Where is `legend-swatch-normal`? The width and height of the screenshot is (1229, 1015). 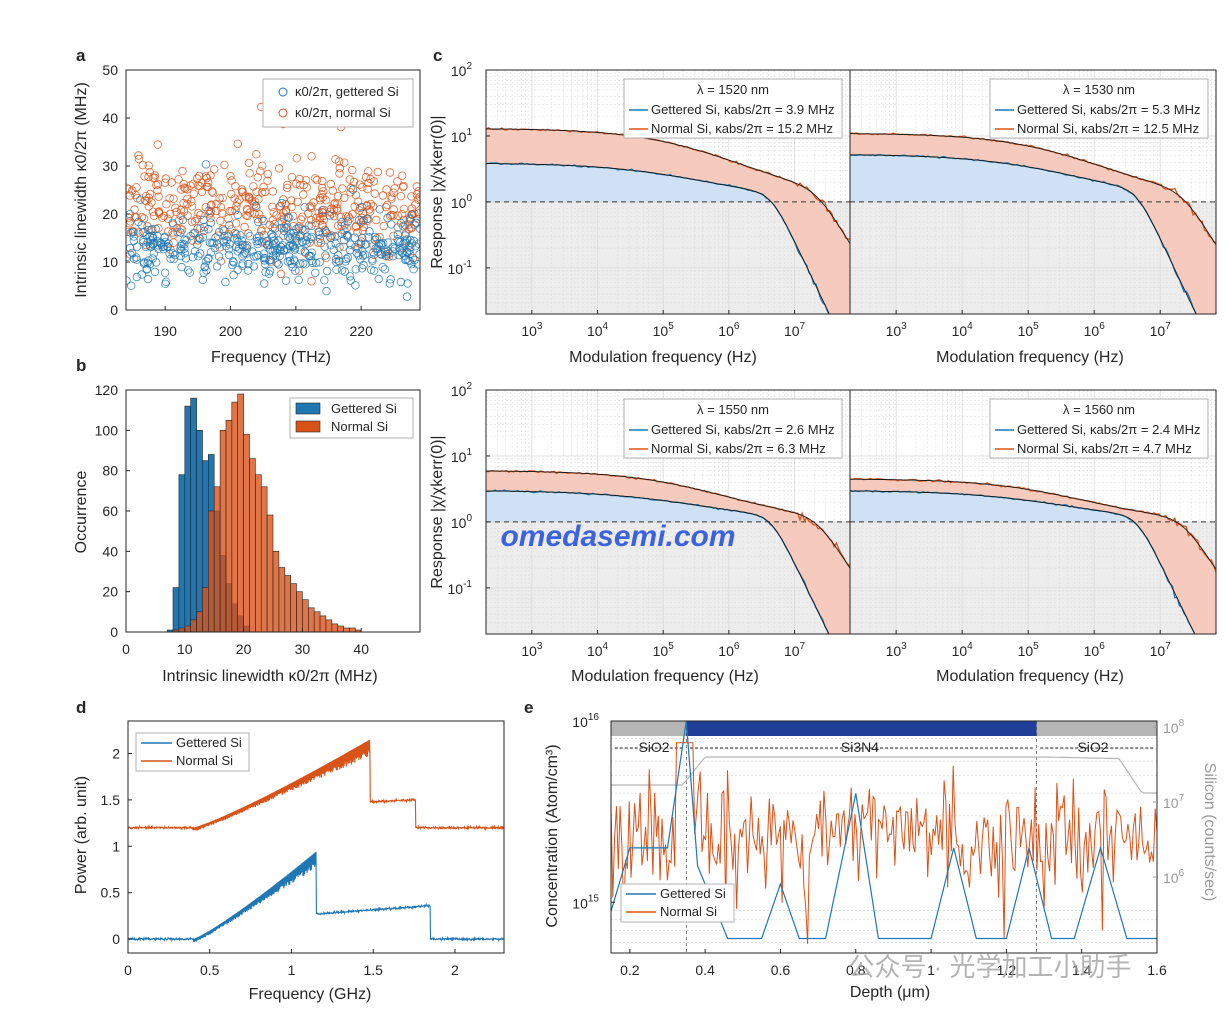
legend-swatch-normal is located at coordinates (308, 426).